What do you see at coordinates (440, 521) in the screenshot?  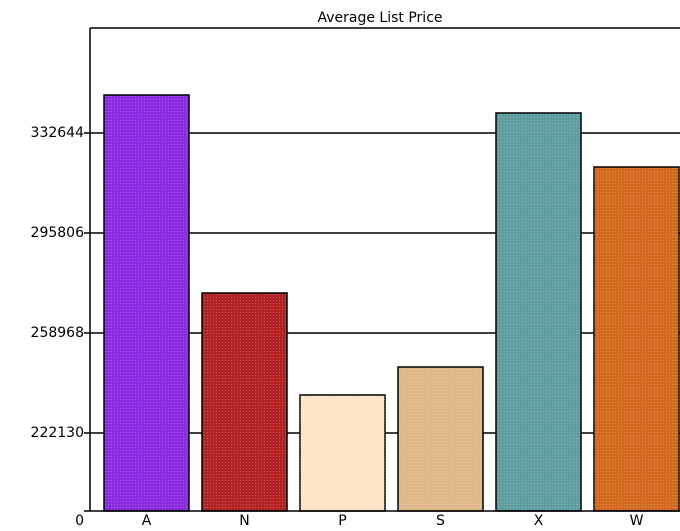 I see `x-tick-label: S` at bounding box center [440, 521].